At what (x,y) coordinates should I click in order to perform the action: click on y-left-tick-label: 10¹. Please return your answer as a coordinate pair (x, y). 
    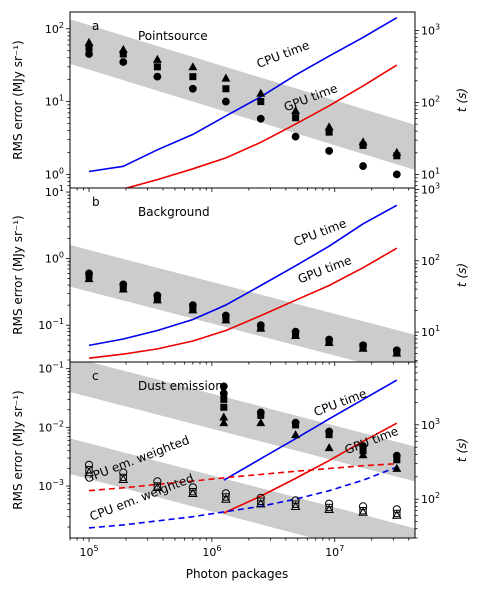
    Looking at the image, I should click on (54, 191).